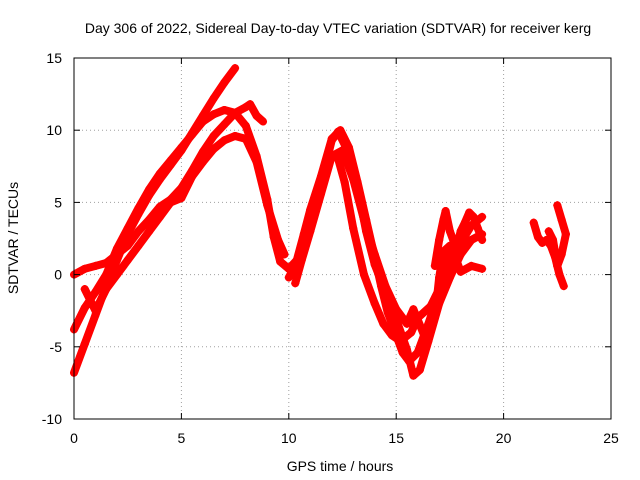  I want to click on y-tick-label: 10, so click(54, 130).